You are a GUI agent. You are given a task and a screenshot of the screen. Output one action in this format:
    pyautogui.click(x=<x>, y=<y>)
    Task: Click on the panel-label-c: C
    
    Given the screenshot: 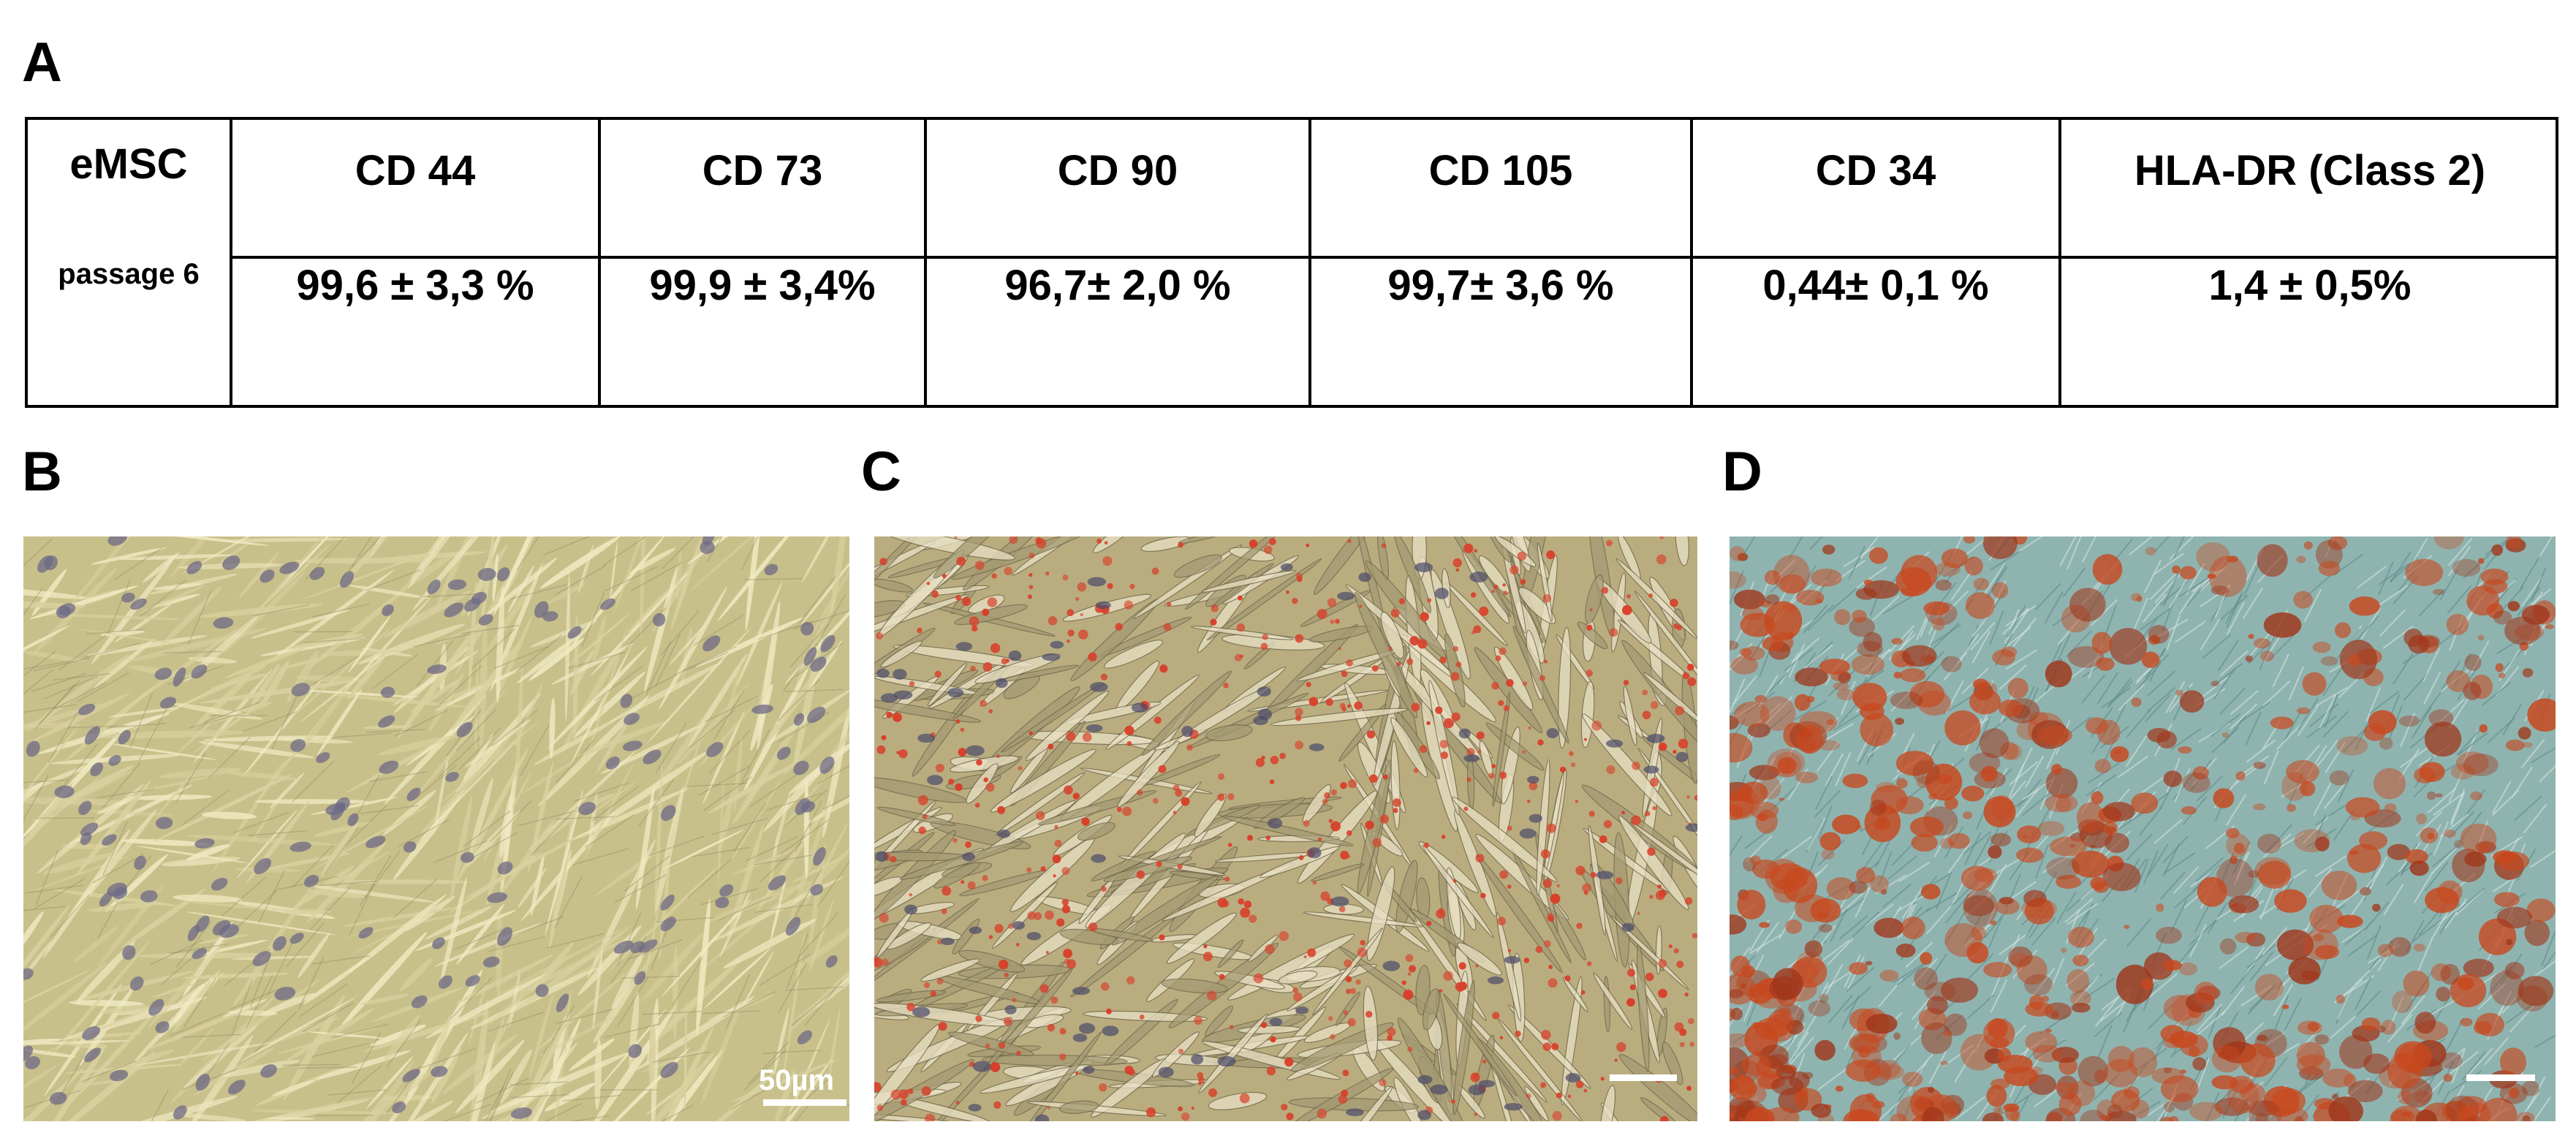 What is the action you would take?
    pyautogui.click(x=881, y=472)
    